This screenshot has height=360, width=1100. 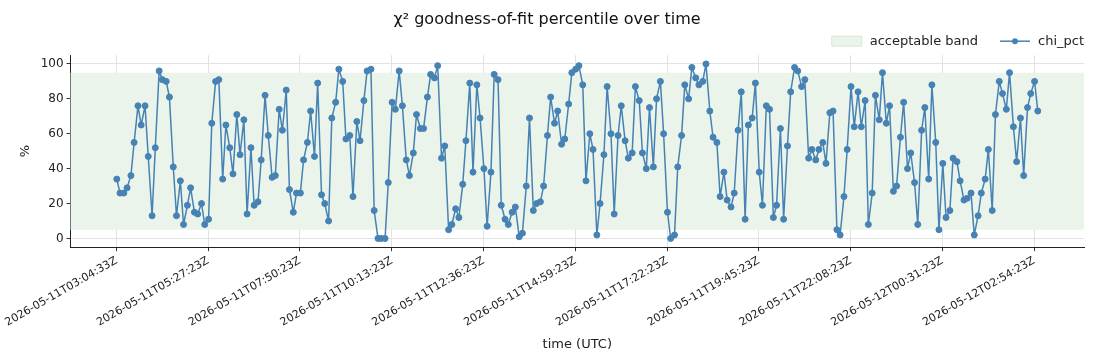 What do you see at coordinates (924, 40) in the screenshot?
I see `legend-label: acceptable band` at bounding box center [924, 40].